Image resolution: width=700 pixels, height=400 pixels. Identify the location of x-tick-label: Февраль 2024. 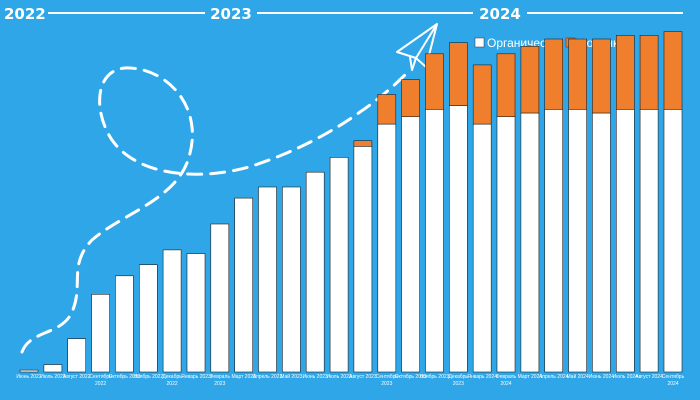
(506, 380).